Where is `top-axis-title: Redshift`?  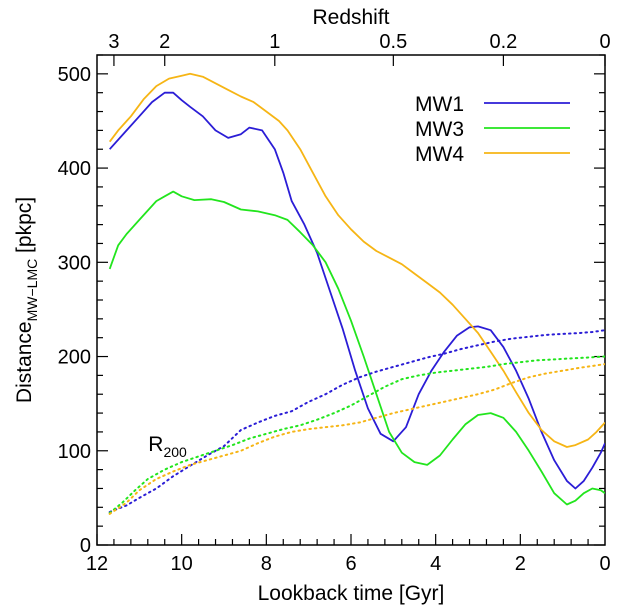 top-axis-title: Redshift is located at coordinates (350, 17).